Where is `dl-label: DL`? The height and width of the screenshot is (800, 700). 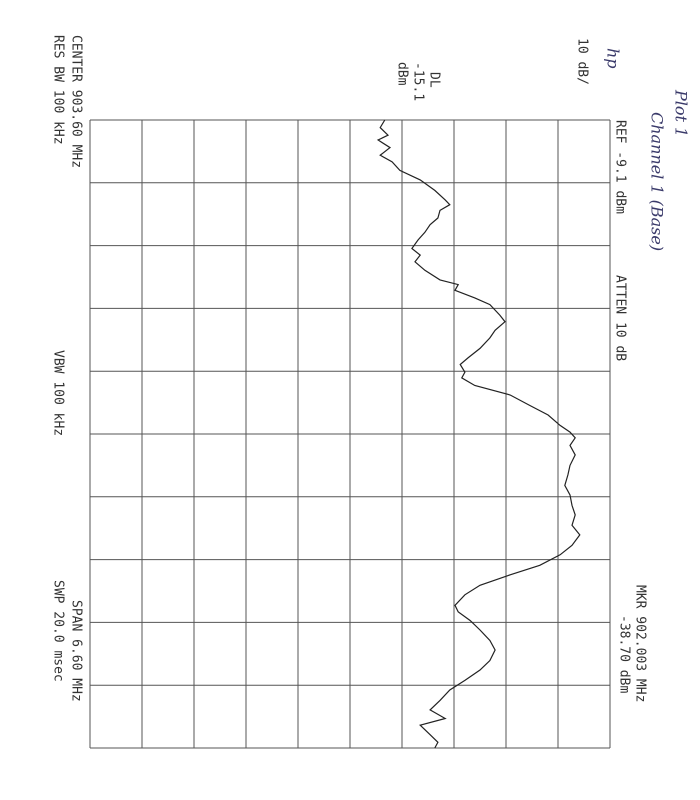
dl-label: DL is located at coordinates (434, 80).